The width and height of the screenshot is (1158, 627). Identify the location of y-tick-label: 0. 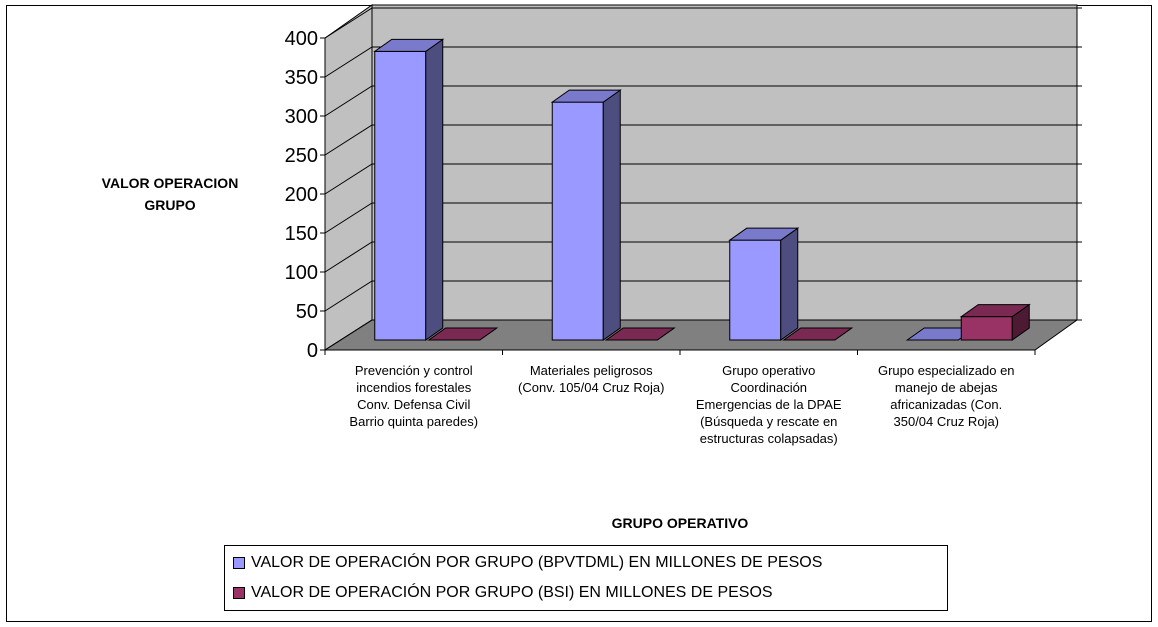
(312, 351).